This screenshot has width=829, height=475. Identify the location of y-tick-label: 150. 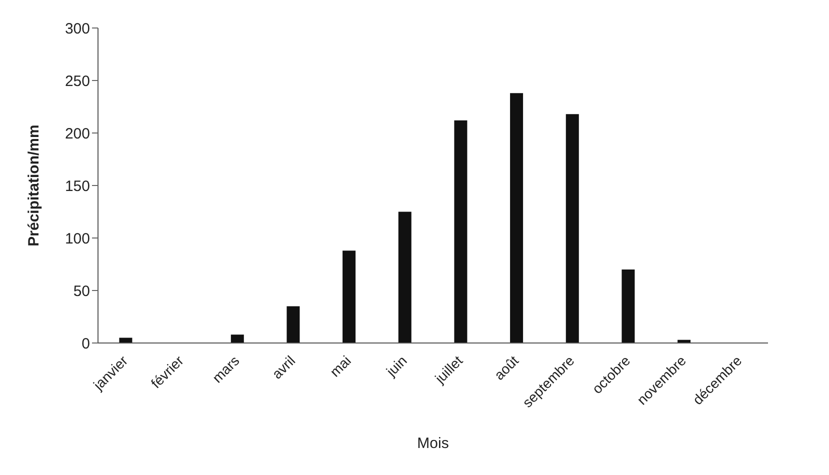
(77, 186).